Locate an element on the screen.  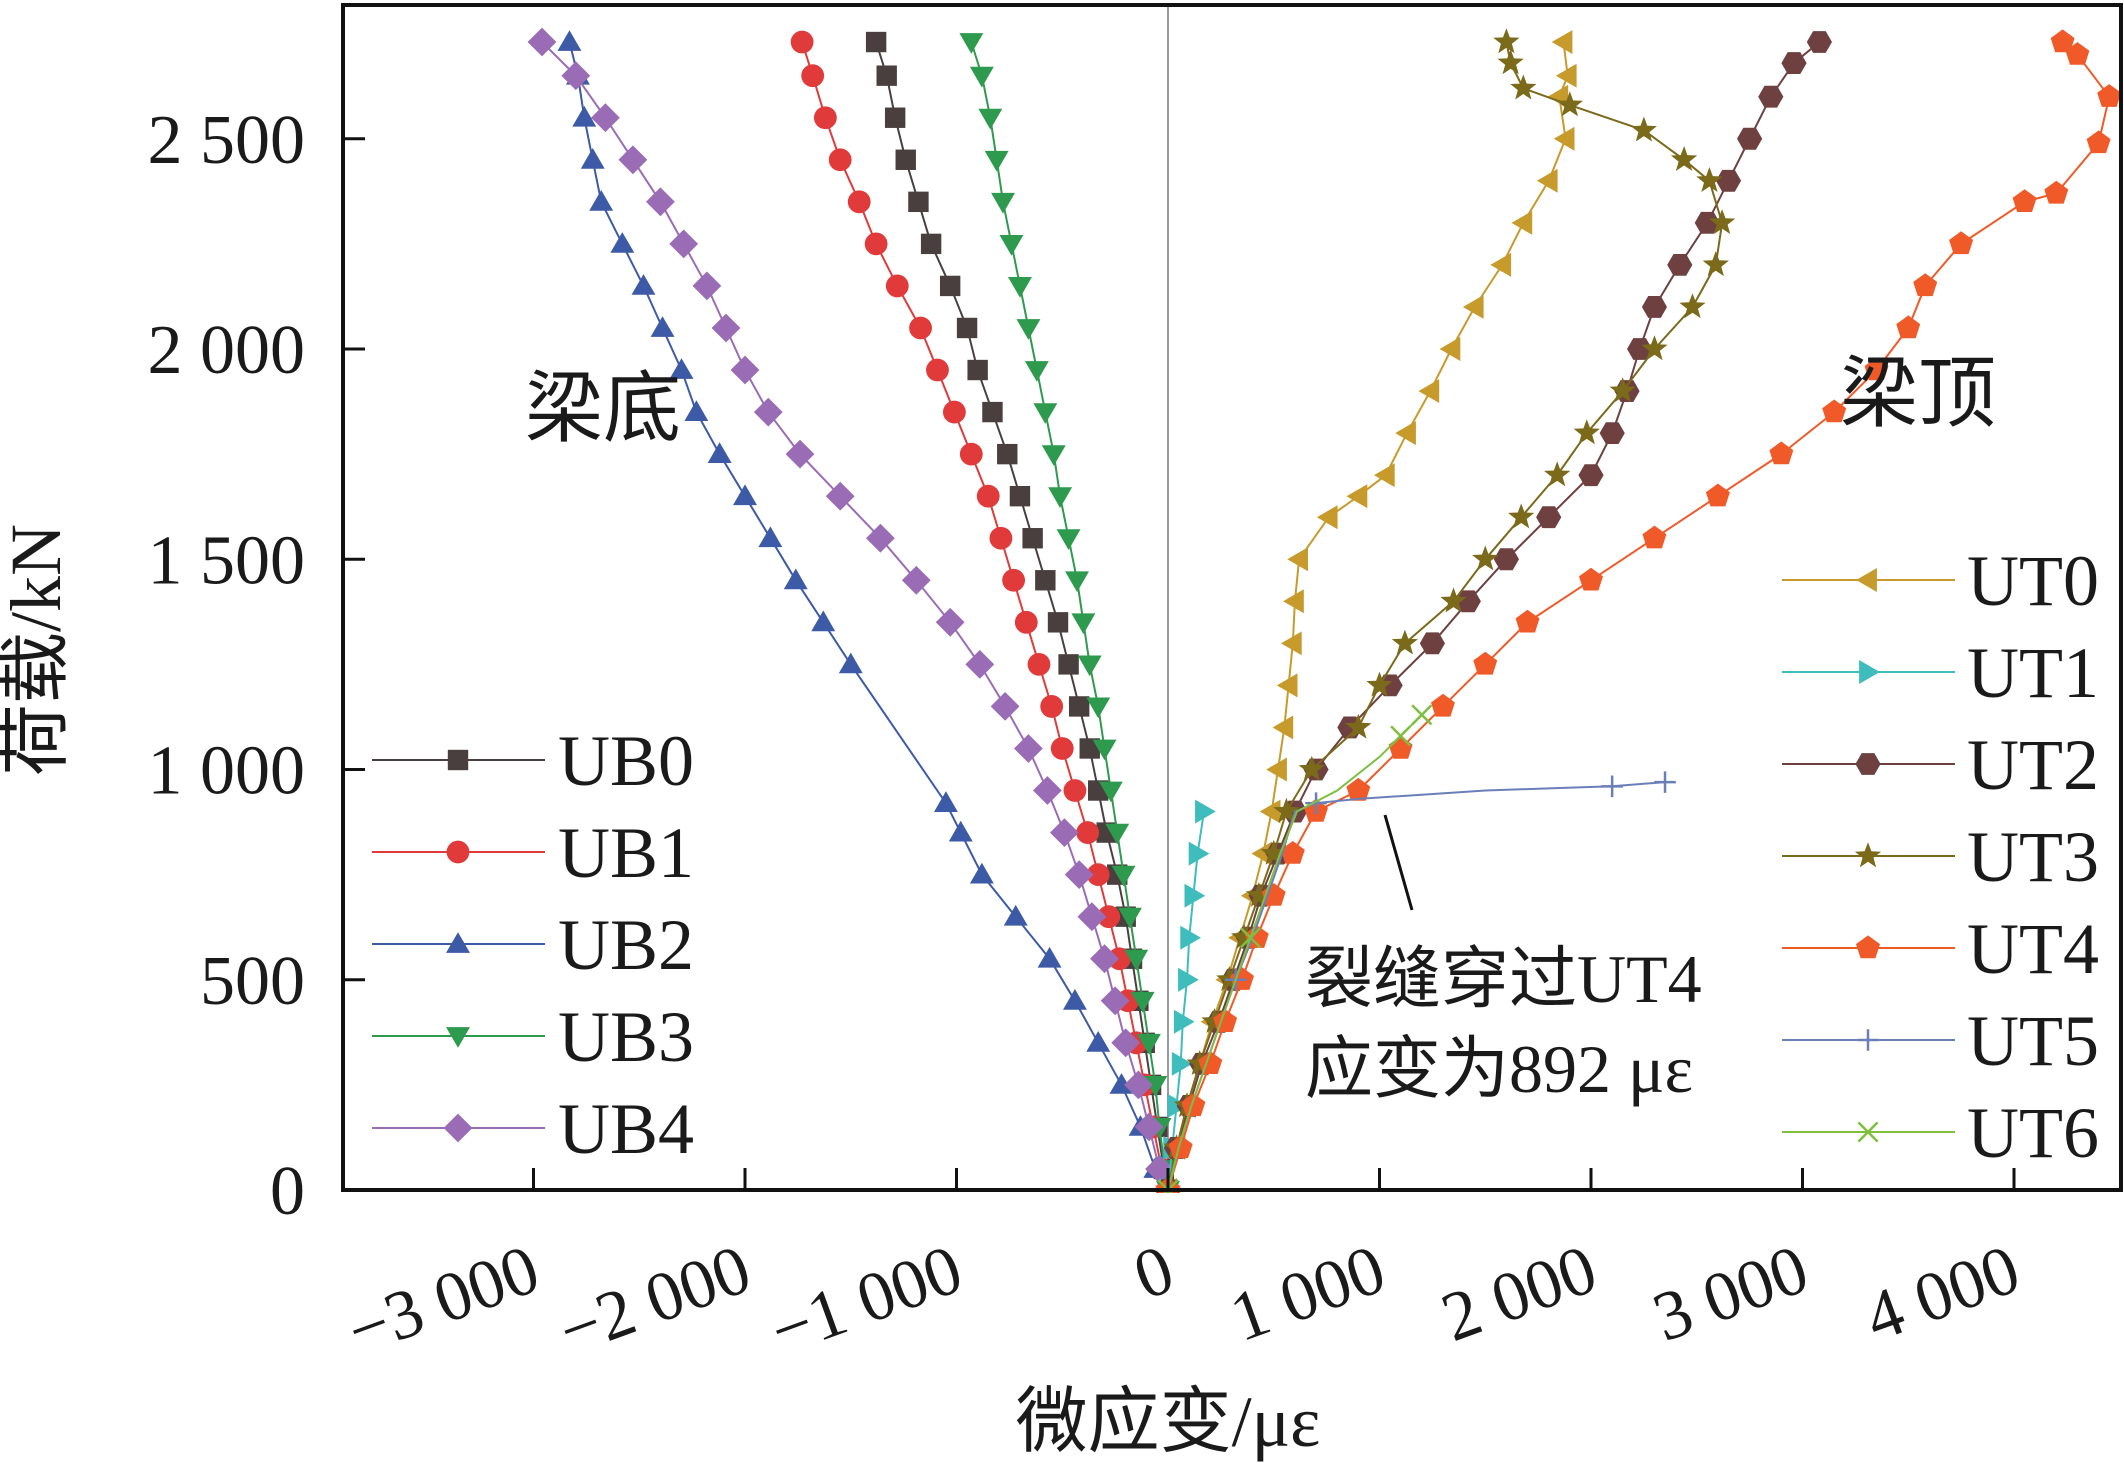
legend-marker-UT2 is located at coordinates (1868, 764).